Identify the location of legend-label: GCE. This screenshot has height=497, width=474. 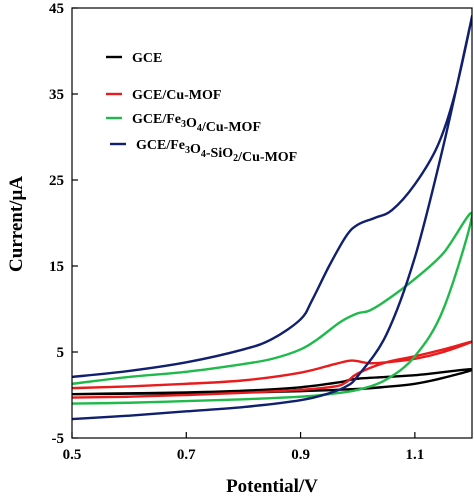
(147, 58).